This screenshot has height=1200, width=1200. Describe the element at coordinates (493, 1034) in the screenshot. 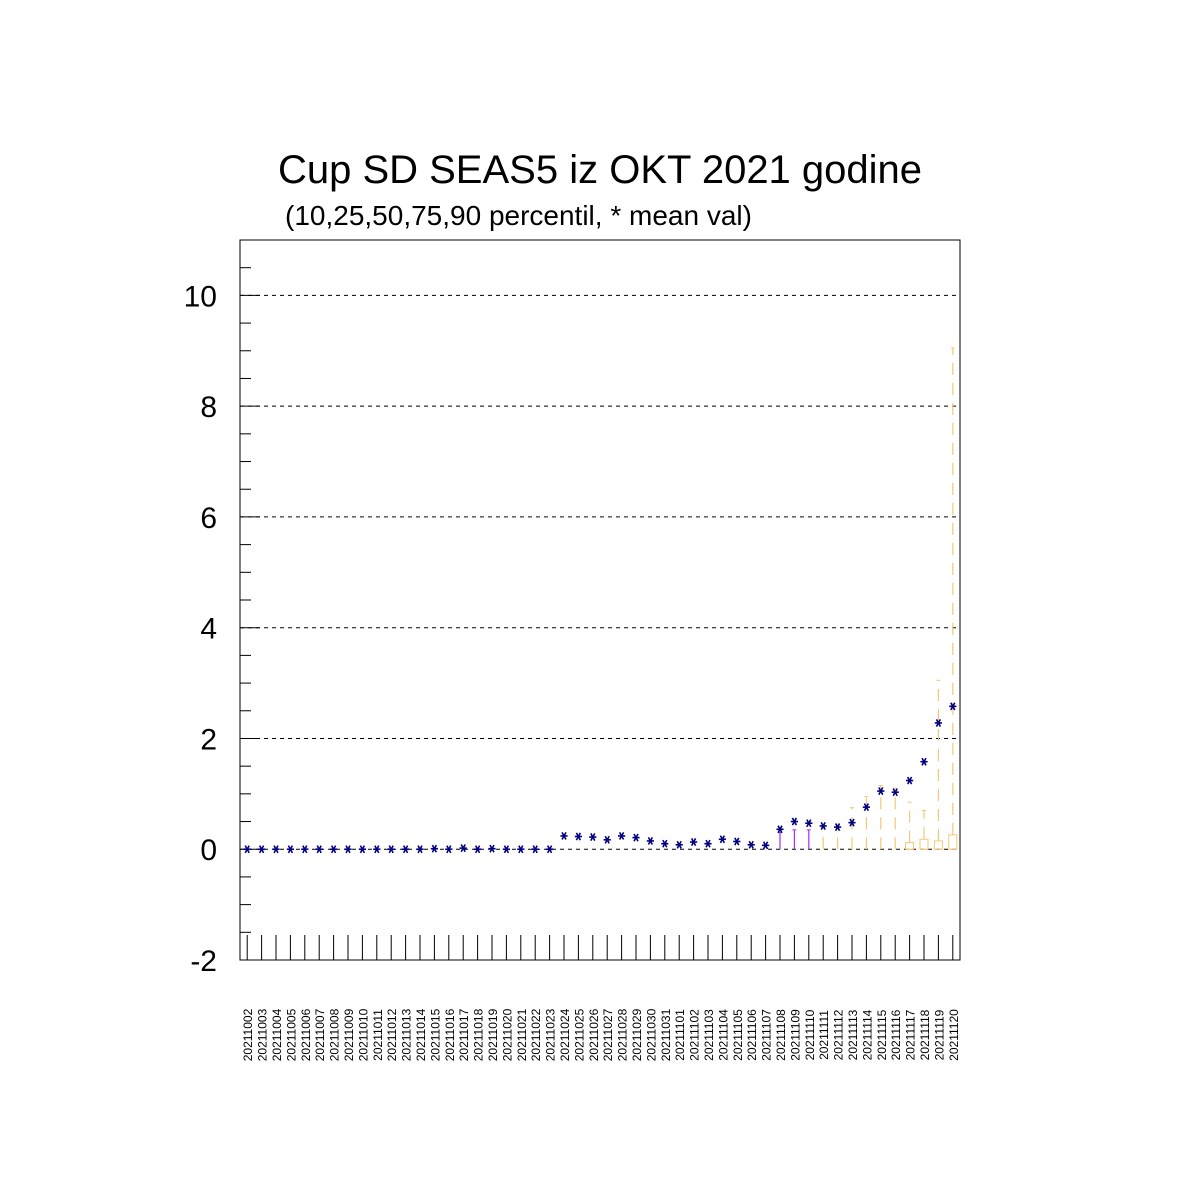

I see `x-tick-label: 20211019` at that location.